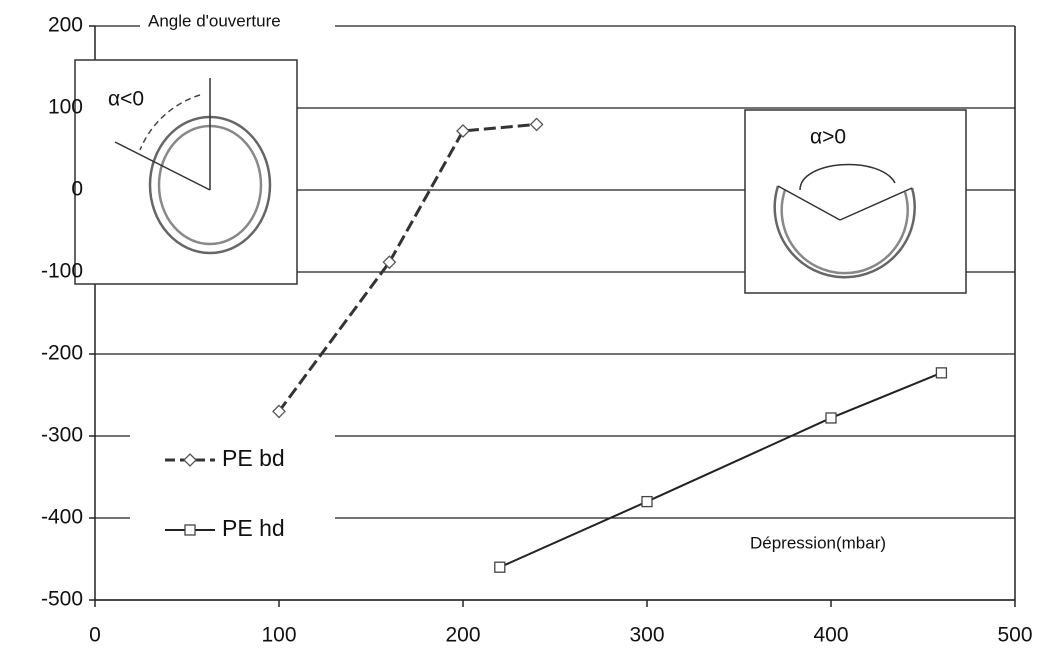 The image size is (1057, 662). I want to click on y-axis-label: Angle d'ouverture, so click(214, 20).